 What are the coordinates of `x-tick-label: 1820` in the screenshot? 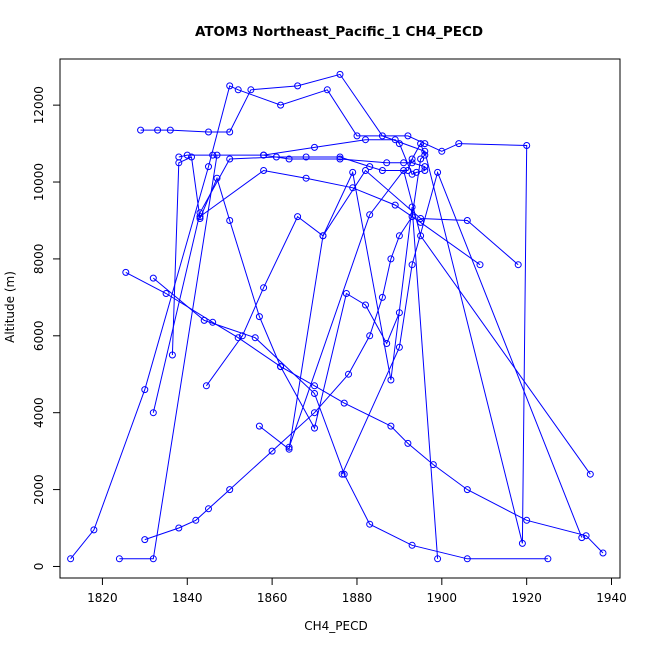 It's located at (102, 598).